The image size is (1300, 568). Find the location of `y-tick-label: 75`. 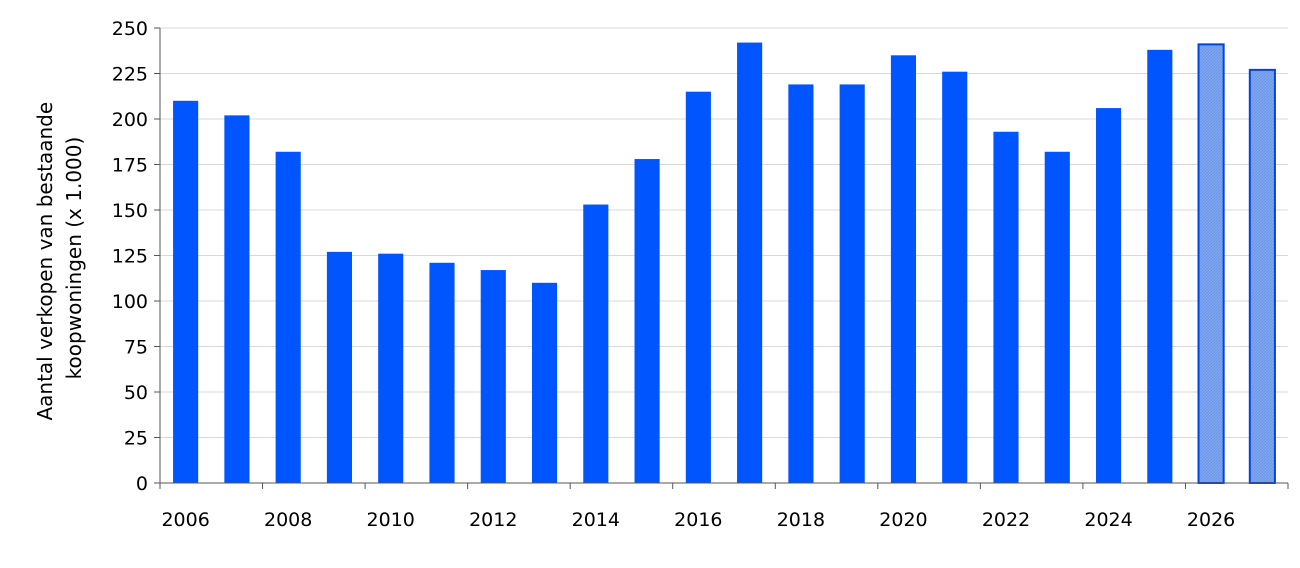

y-tick-label: 75 is located at coordinates (136, 348).